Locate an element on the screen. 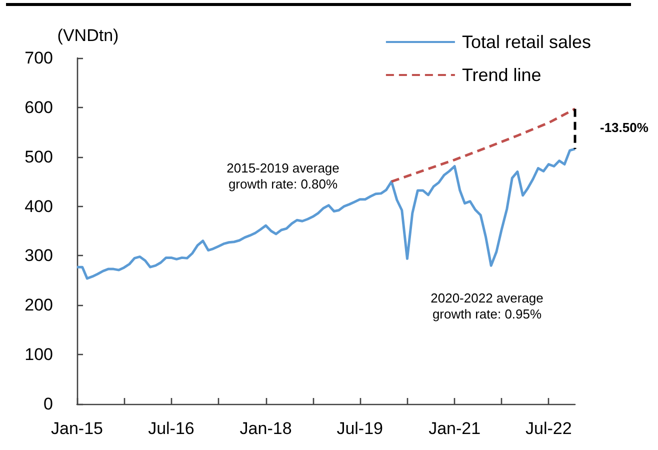 The image size is (658, 450). line-series is located at coordinates (483, 145).